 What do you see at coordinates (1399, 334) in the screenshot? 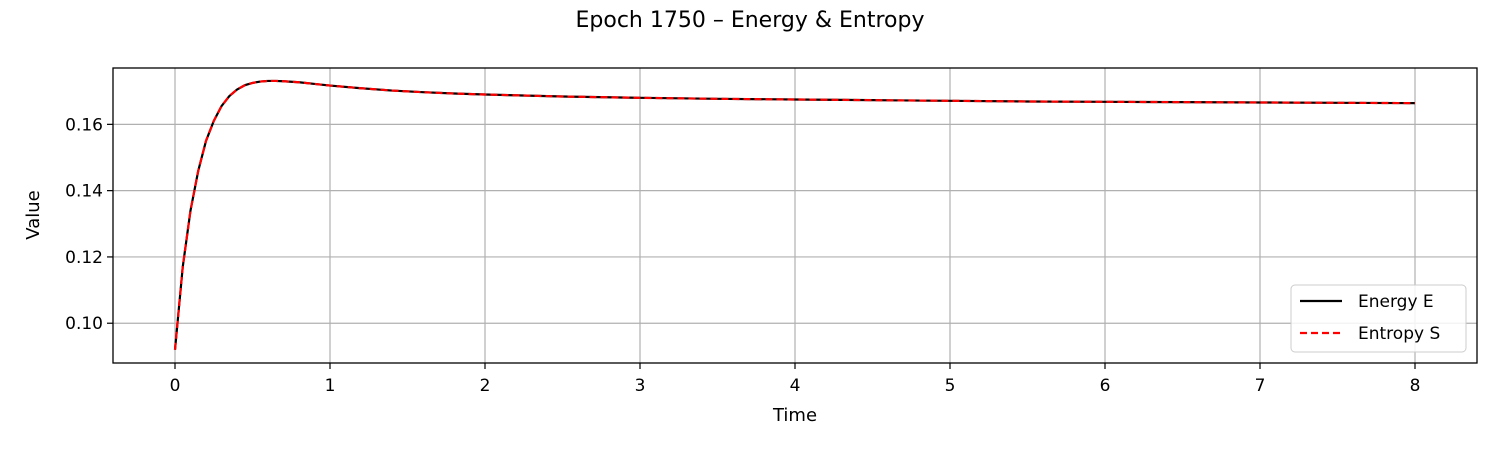
I see `legend-label-entropy: Entropy S` at bounding box center [1399, 334].